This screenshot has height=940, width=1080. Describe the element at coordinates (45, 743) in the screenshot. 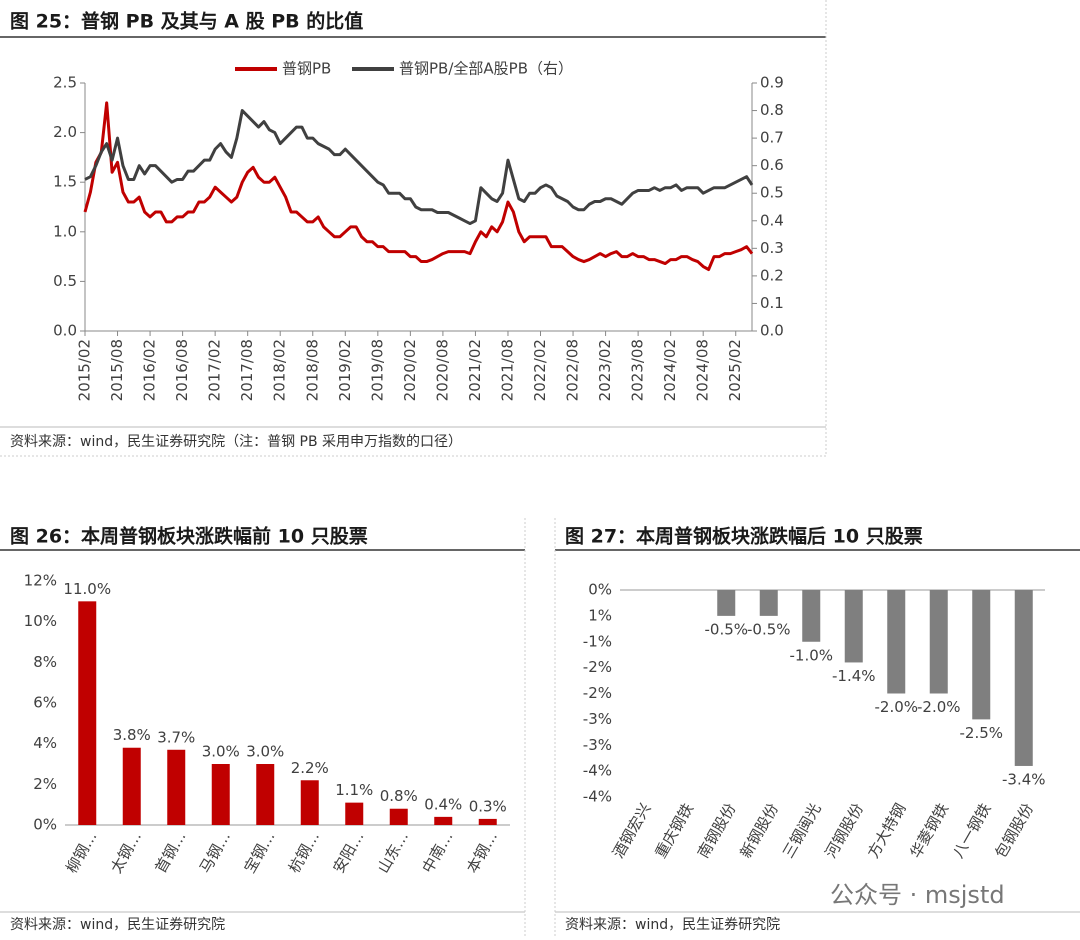

I see `y-tick-label: 4%` at that location.